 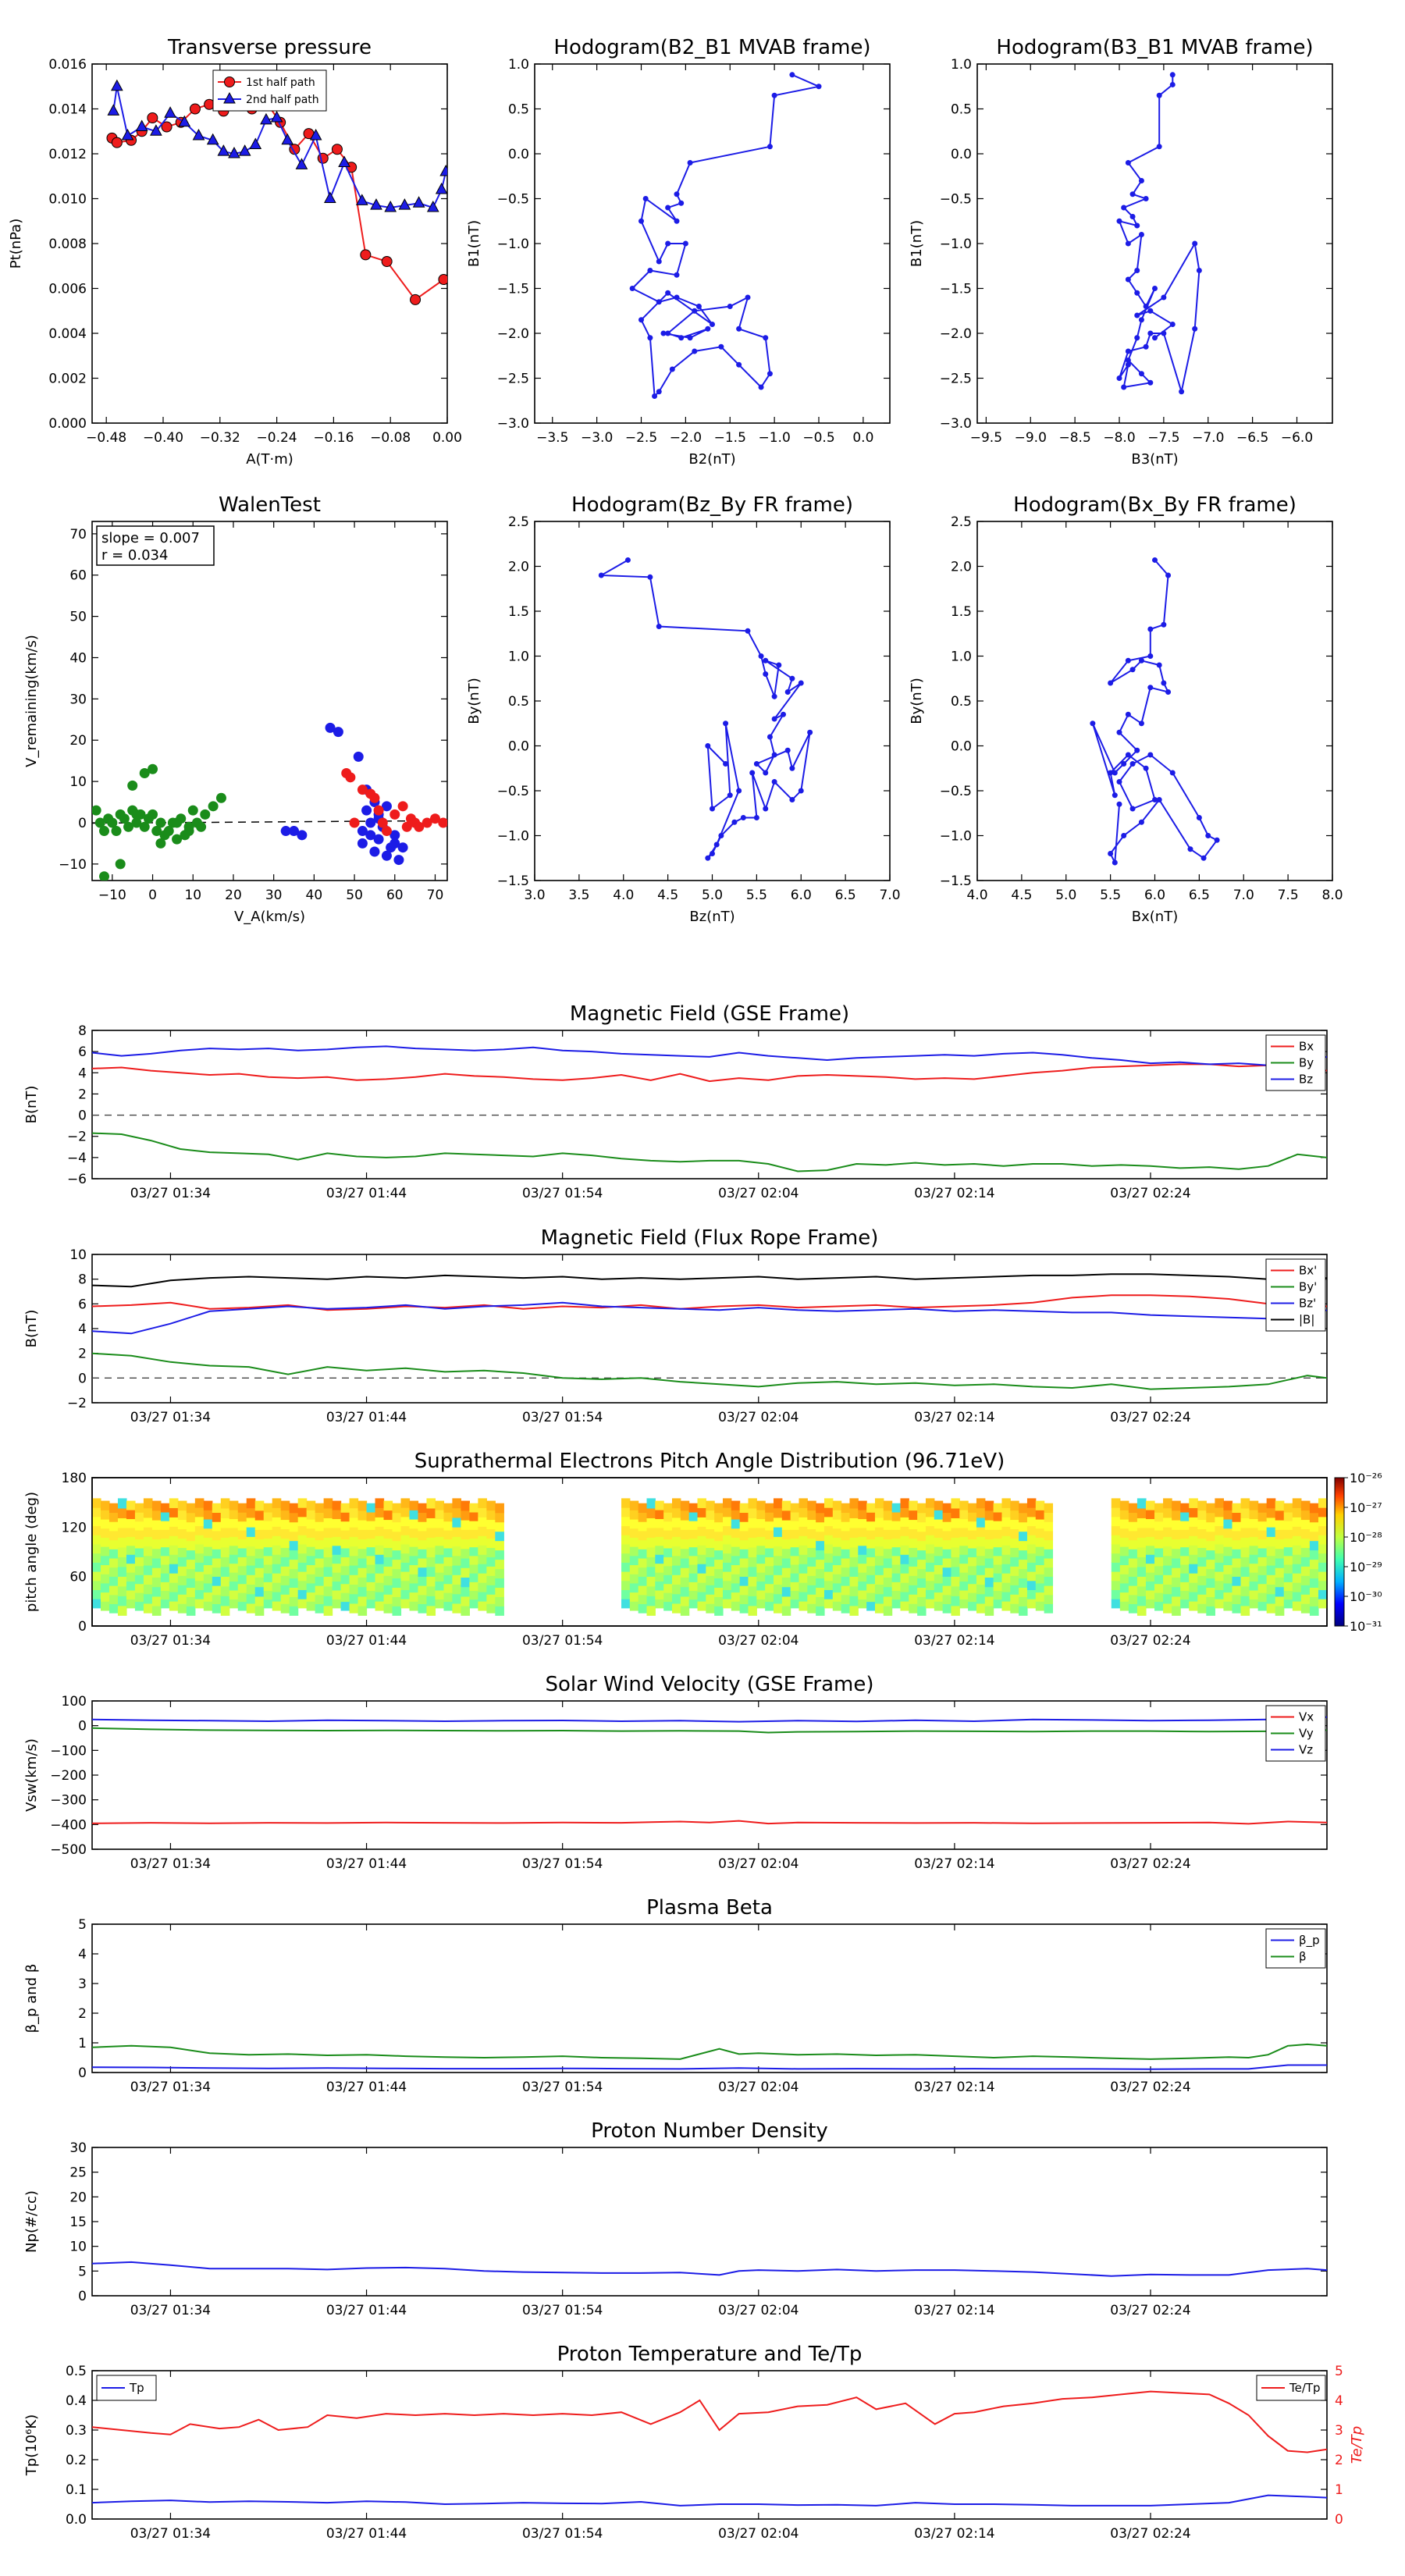 What do you see at coordinates (710, 1908) in the screenshot?
I see `chart-title: Plasma Beta` at bounding box center [710, 1908].